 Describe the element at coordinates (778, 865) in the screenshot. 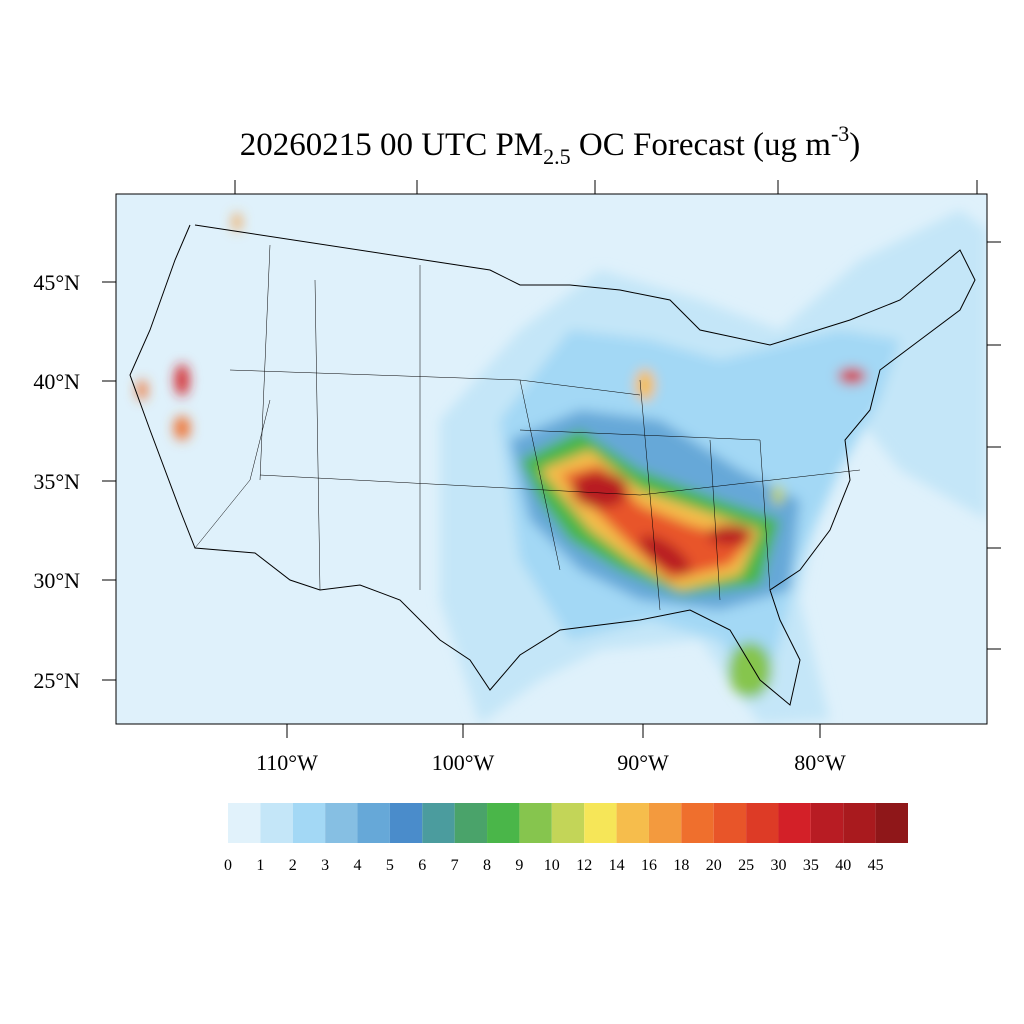

I see `colorbar-label: 30` at that location.